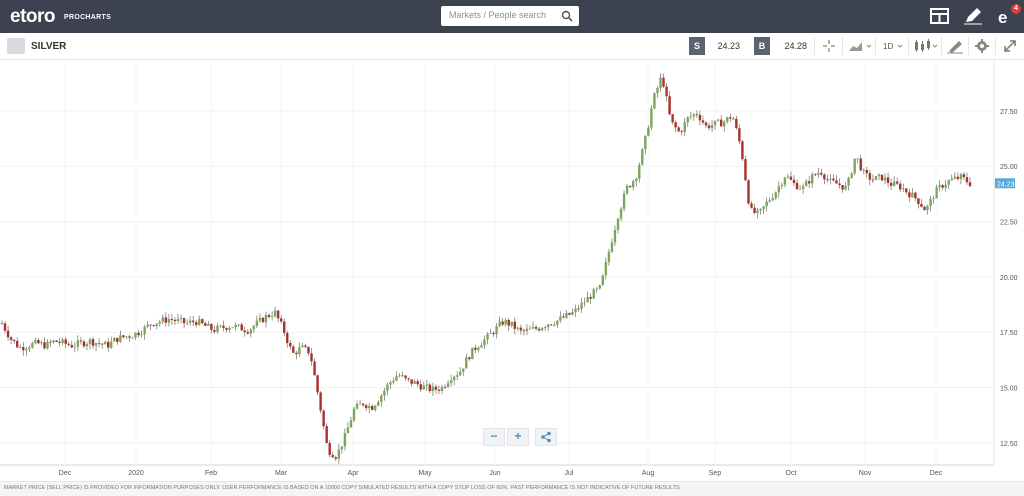 The height and width of the screenshot is (496, 1024). Describe the element at coordinates (498, 15) in the screenshot. I see `search-input: Markets / People search` at that location.